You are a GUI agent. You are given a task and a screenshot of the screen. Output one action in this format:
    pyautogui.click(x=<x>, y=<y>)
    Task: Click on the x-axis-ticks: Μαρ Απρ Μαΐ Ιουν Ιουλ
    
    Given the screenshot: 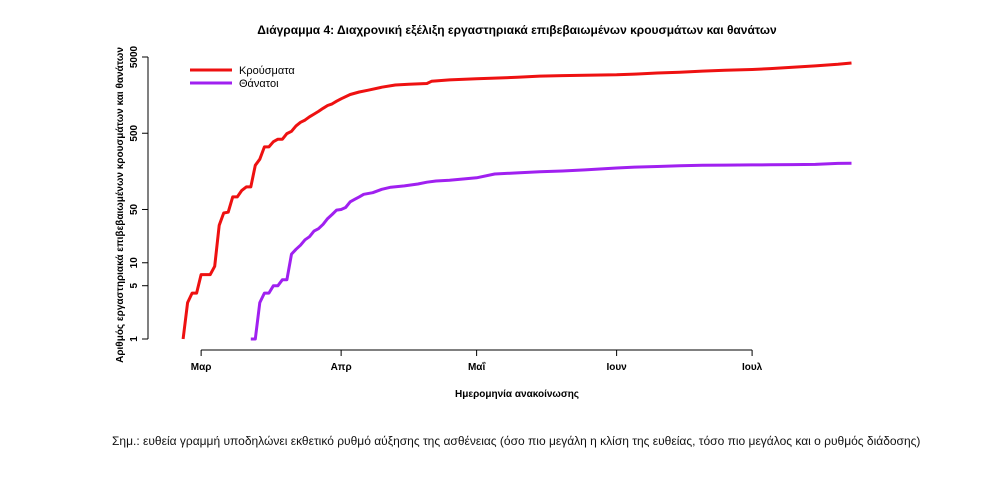 What is the action you would take?
    pyautogui.click(x=477, y=361)
    